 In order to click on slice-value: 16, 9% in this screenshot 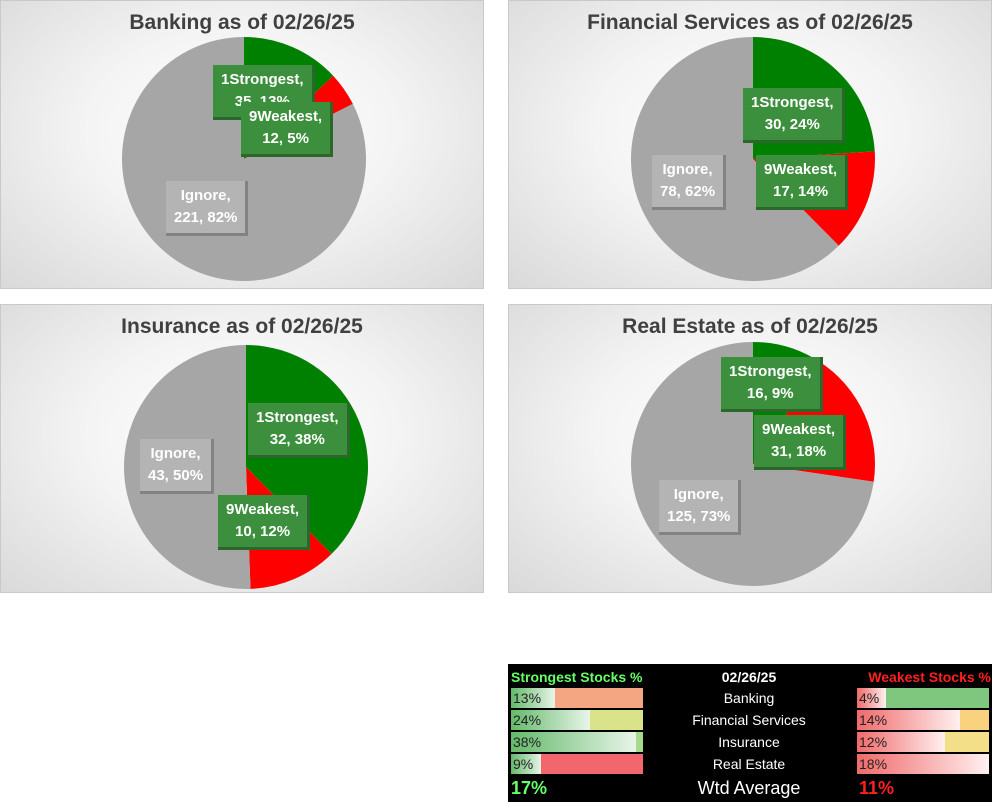, I will do `click(770, 393)`.